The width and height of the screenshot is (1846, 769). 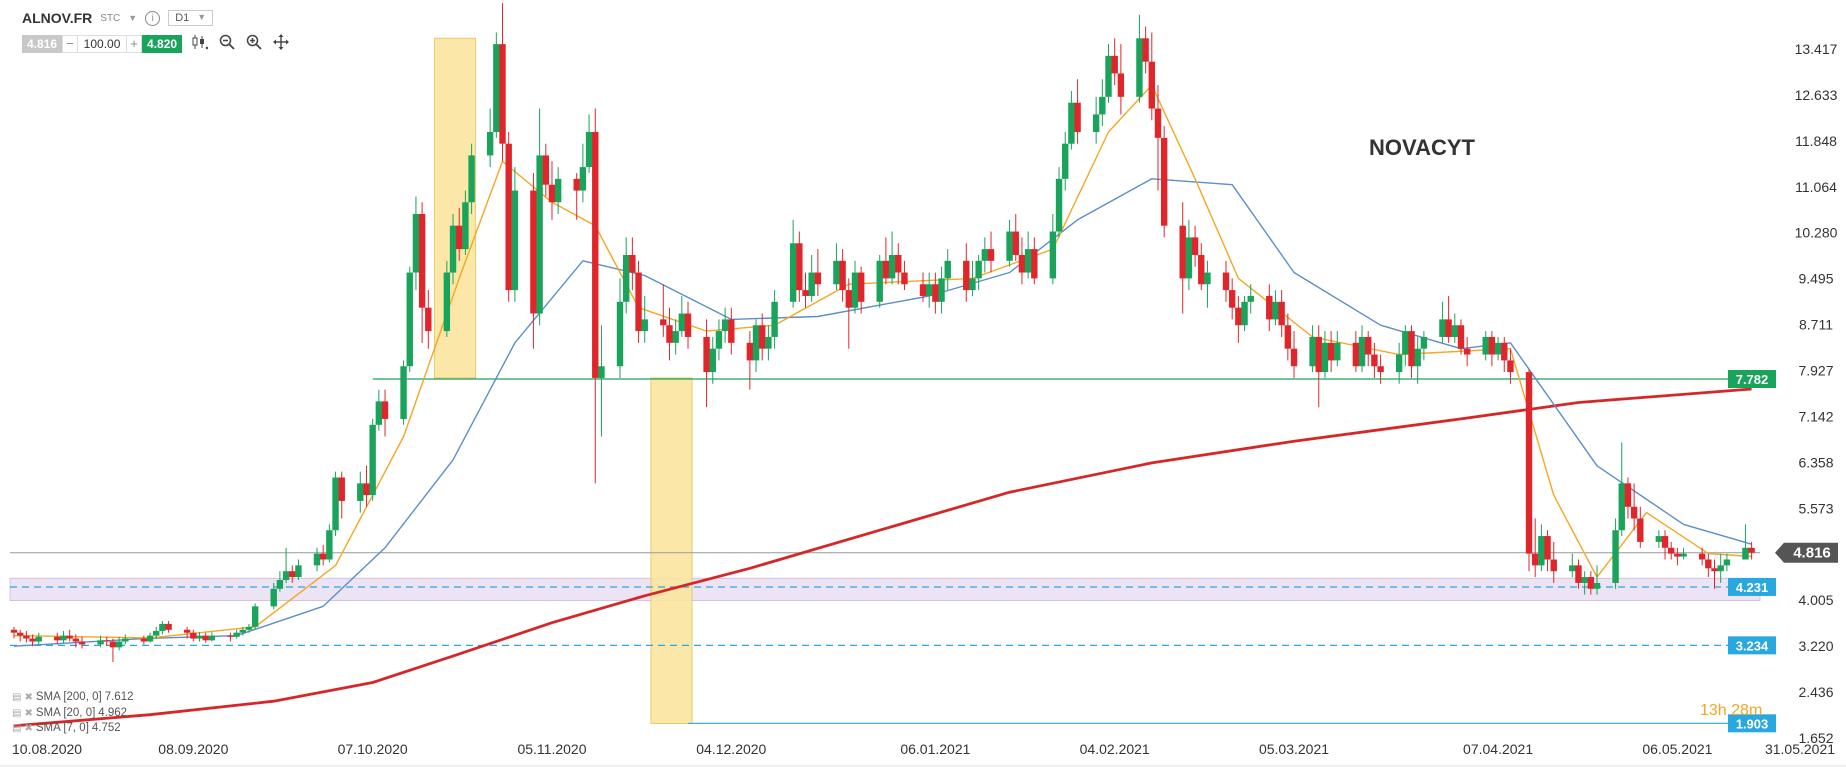 What do you see at coordinates (1812, 553) in the screenshot?
I see `current-price-label: 4.816` at bounding box center [1812, 553].